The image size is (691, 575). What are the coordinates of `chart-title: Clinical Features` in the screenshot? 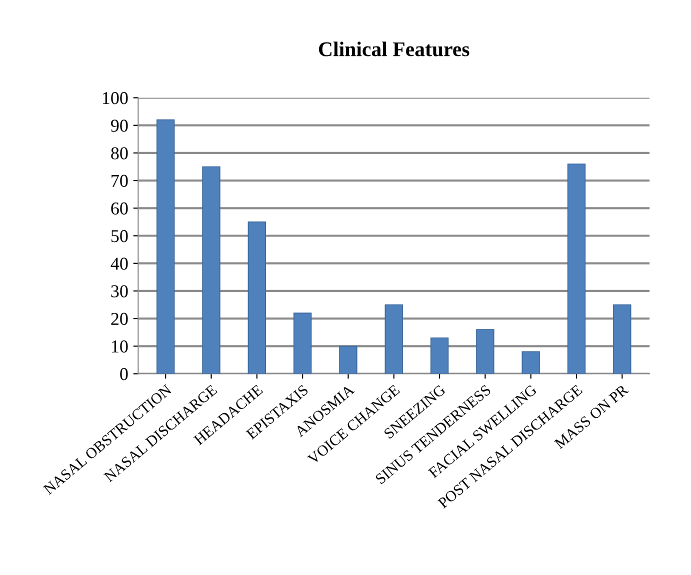 It's located at (394, 49).